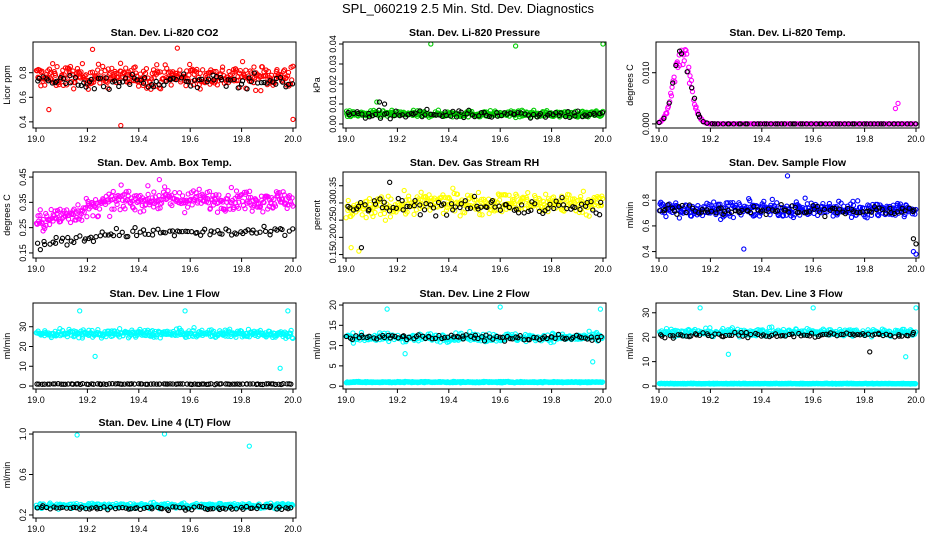 The width and height of the screenshot is (936, 540). I want to click on plot-frame, so click(474, 346).